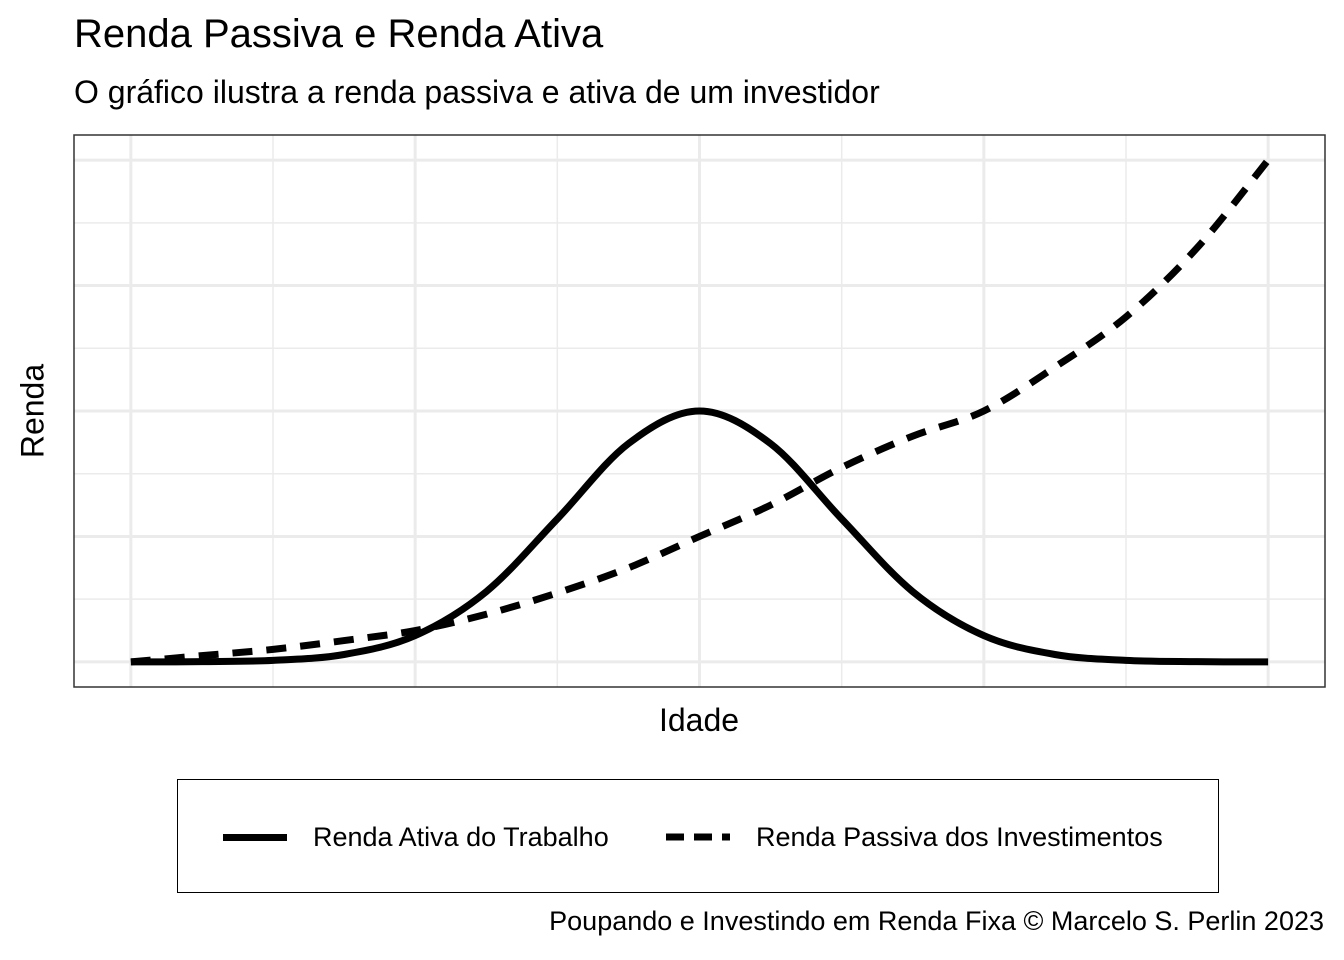 Image resolution: width=1344 pixels, height=960 pixels. I want to click on chart-title: Renda Passiva e Renda Ativa, so click(339, 34).